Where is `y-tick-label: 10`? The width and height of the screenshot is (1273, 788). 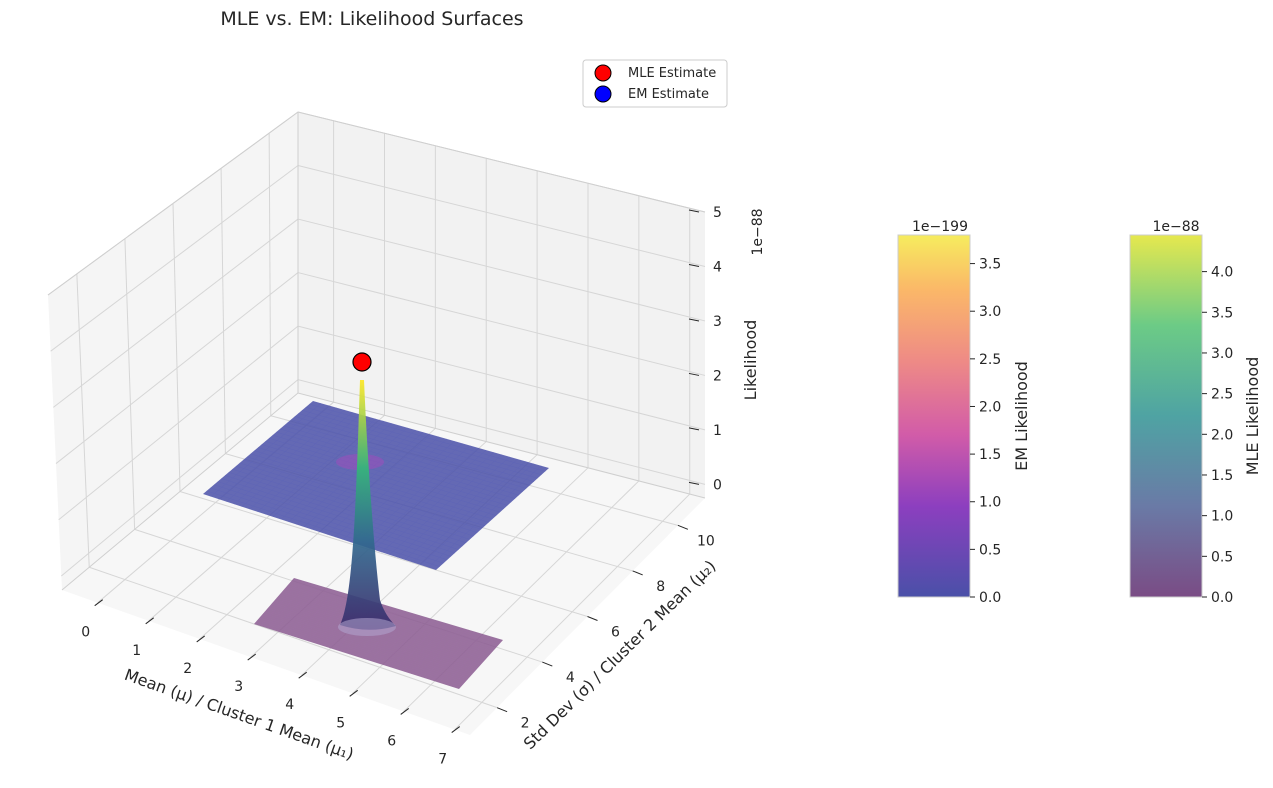 y-tick-label: 10 is located at coordinates (706, 541).